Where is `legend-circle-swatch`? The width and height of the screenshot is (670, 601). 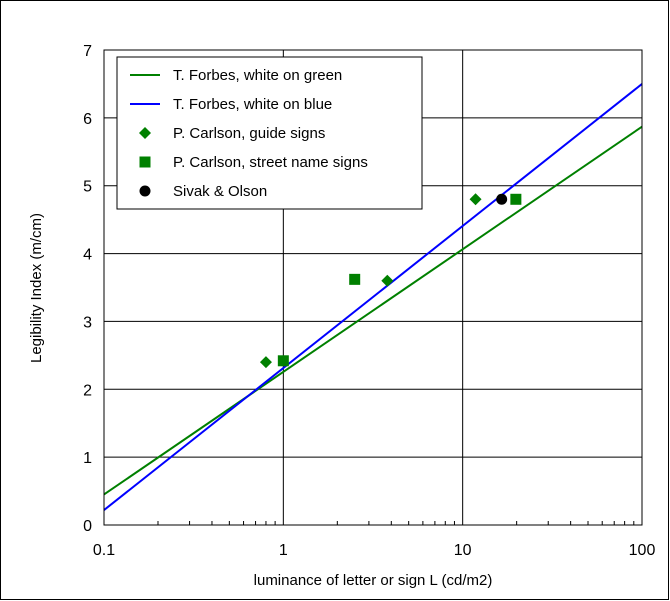
legend-circle-swatch is located at coordinates (145, 191).